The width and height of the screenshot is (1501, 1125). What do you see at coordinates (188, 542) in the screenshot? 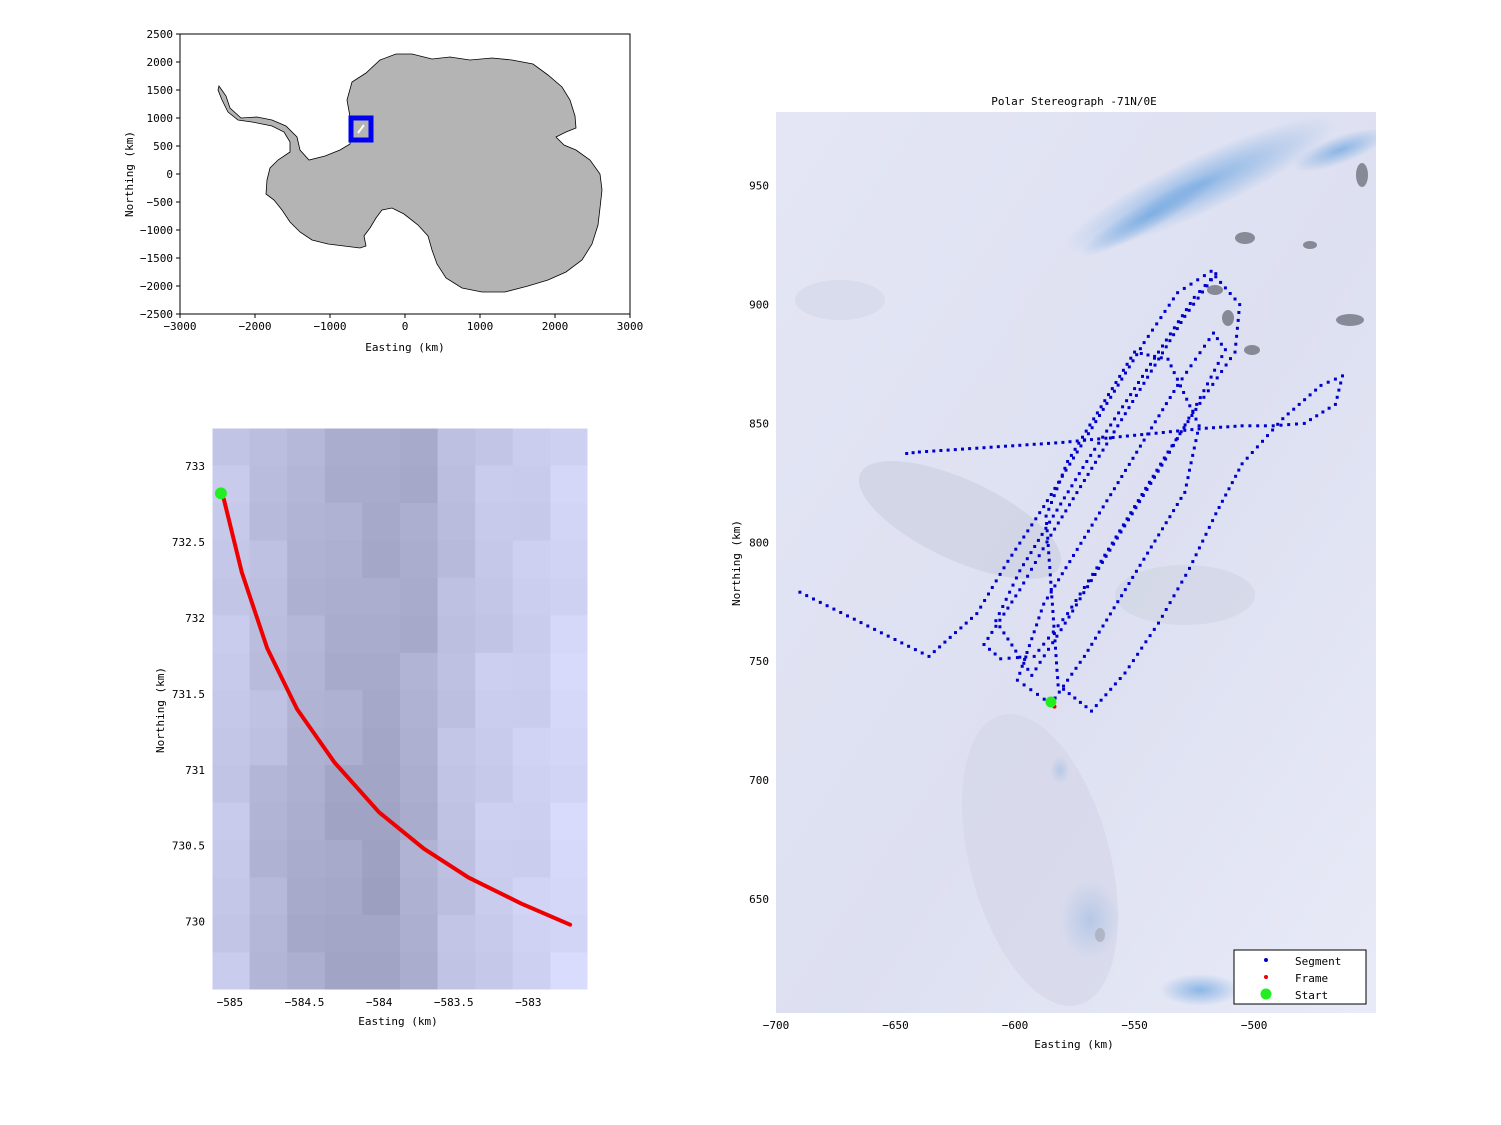
I see `y-tick-label: 732.5` at bounding box center [188, 542].